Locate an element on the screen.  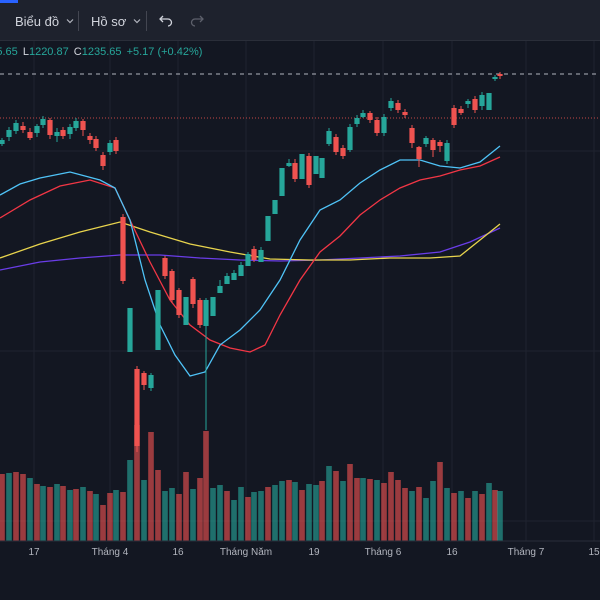
time-axis-label: 16 is located at coordinates (178, 552).